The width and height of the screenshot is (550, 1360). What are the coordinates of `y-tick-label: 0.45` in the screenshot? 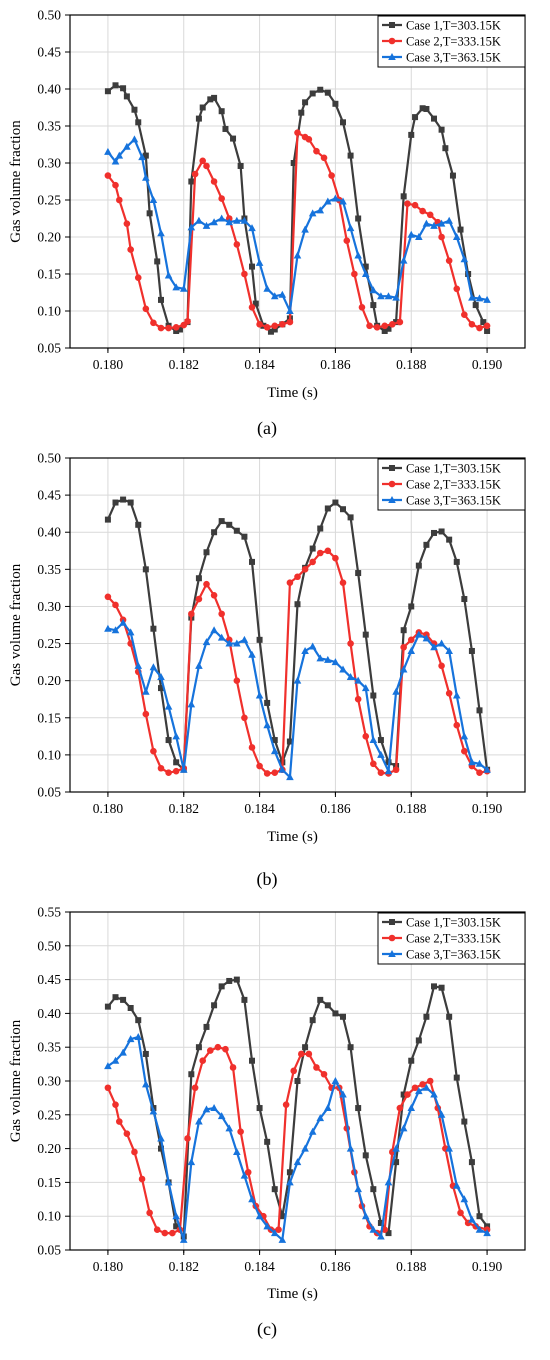 It's located at (49, 495).